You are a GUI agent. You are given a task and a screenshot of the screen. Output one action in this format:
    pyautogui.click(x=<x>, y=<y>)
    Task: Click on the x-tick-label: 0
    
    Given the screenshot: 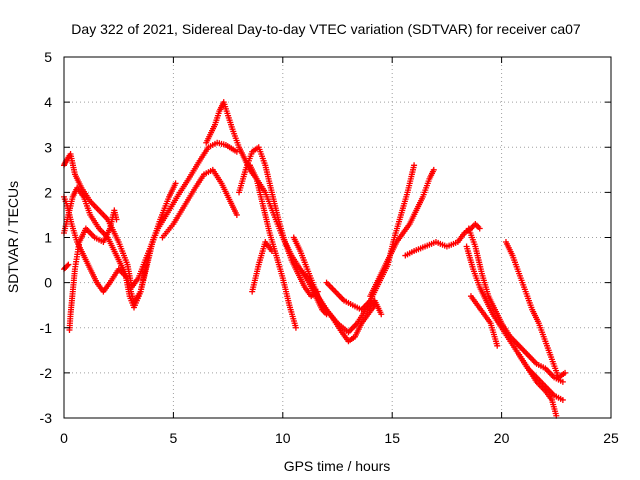 What is the action you would take?
    pyautogui.click(x=64, y=438)
    